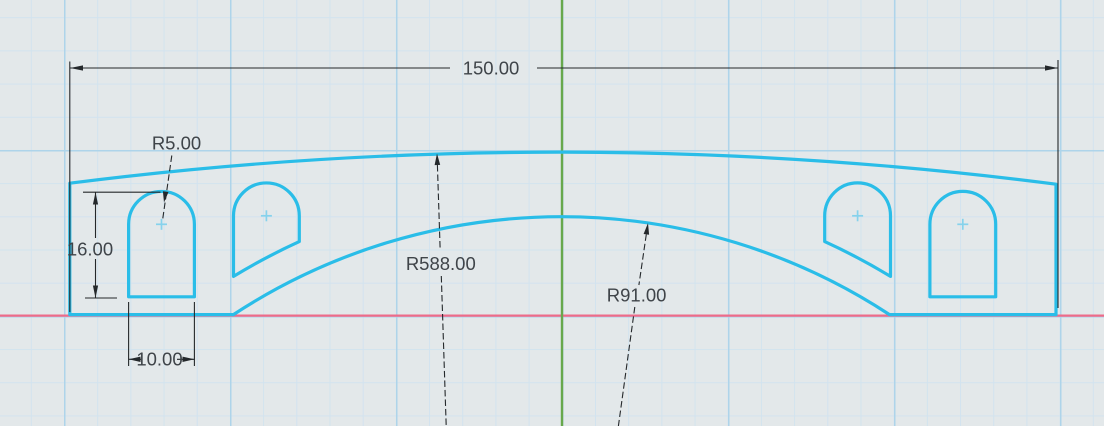 This screenshot has width=1104, height=426. What do you see at coordinates (441, 289) in the screenshot?
I see `dimension-deck-top-radius: R588.00` at bounding box center [441, 289].